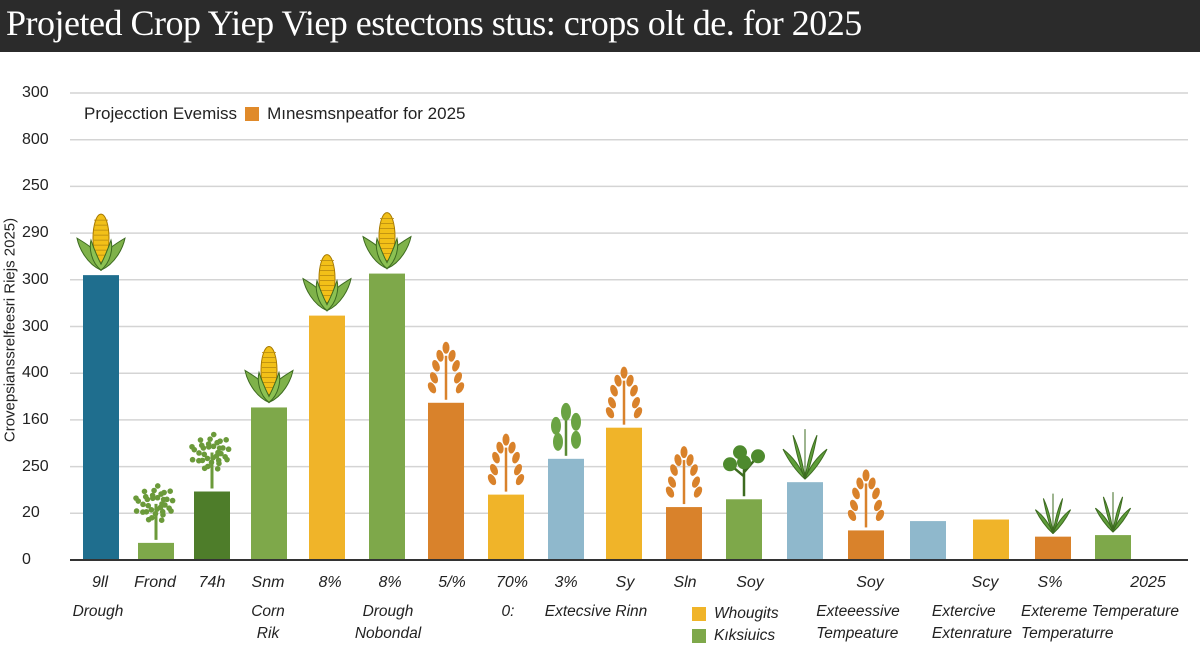 This screenshot has width=1200, height=654. I want to click on y-tick-label: 800, so click(35, 139).